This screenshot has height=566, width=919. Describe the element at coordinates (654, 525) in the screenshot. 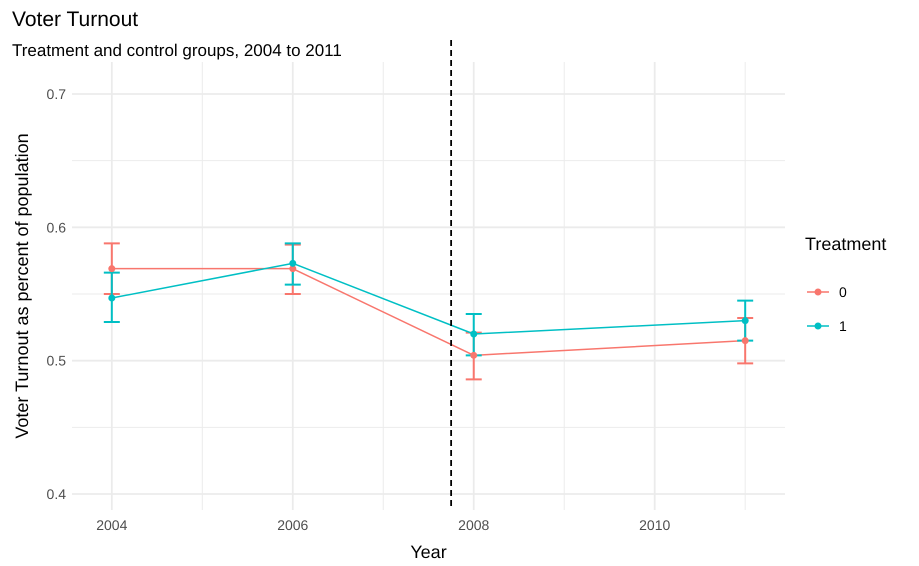

I see `x-tick-label: 2010` at that location.